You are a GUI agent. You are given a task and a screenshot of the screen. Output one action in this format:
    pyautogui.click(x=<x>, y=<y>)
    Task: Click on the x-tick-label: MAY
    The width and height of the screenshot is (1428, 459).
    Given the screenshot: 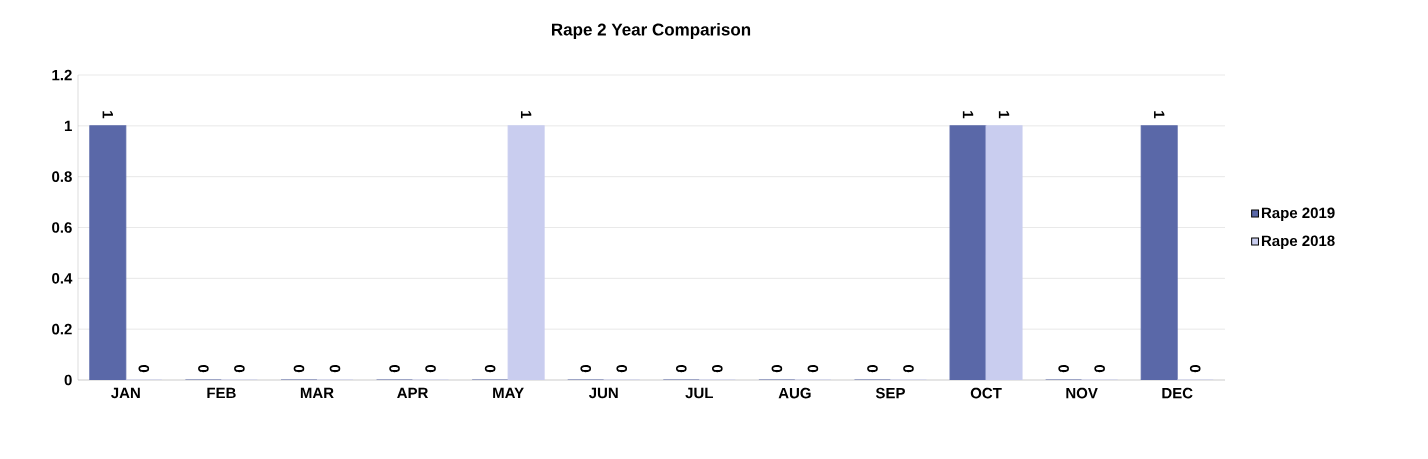 What is the action you would take?
    pyautogui.click(x=508, y=393)
    